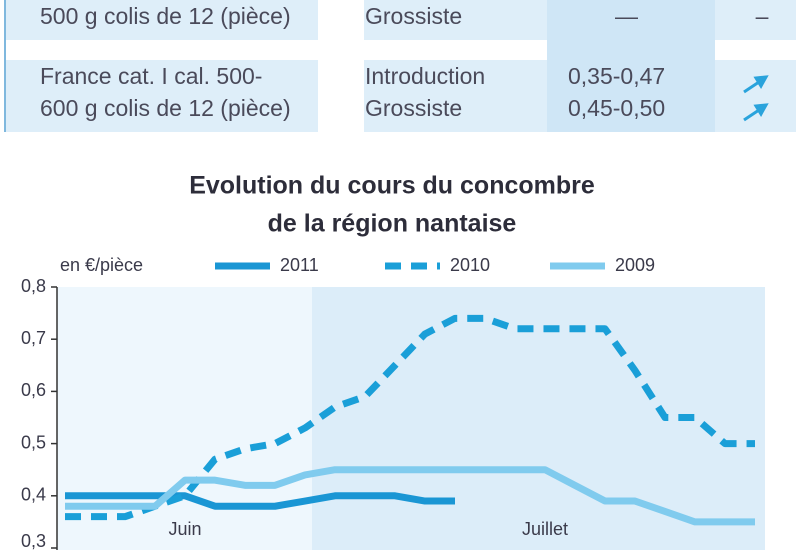 The width and height of the screenshot is (800, 550). What do you see at coordinates (33, 338) in the screenshot?
I see `y-tick-label: 0,7` at bounding box center [33, 338].